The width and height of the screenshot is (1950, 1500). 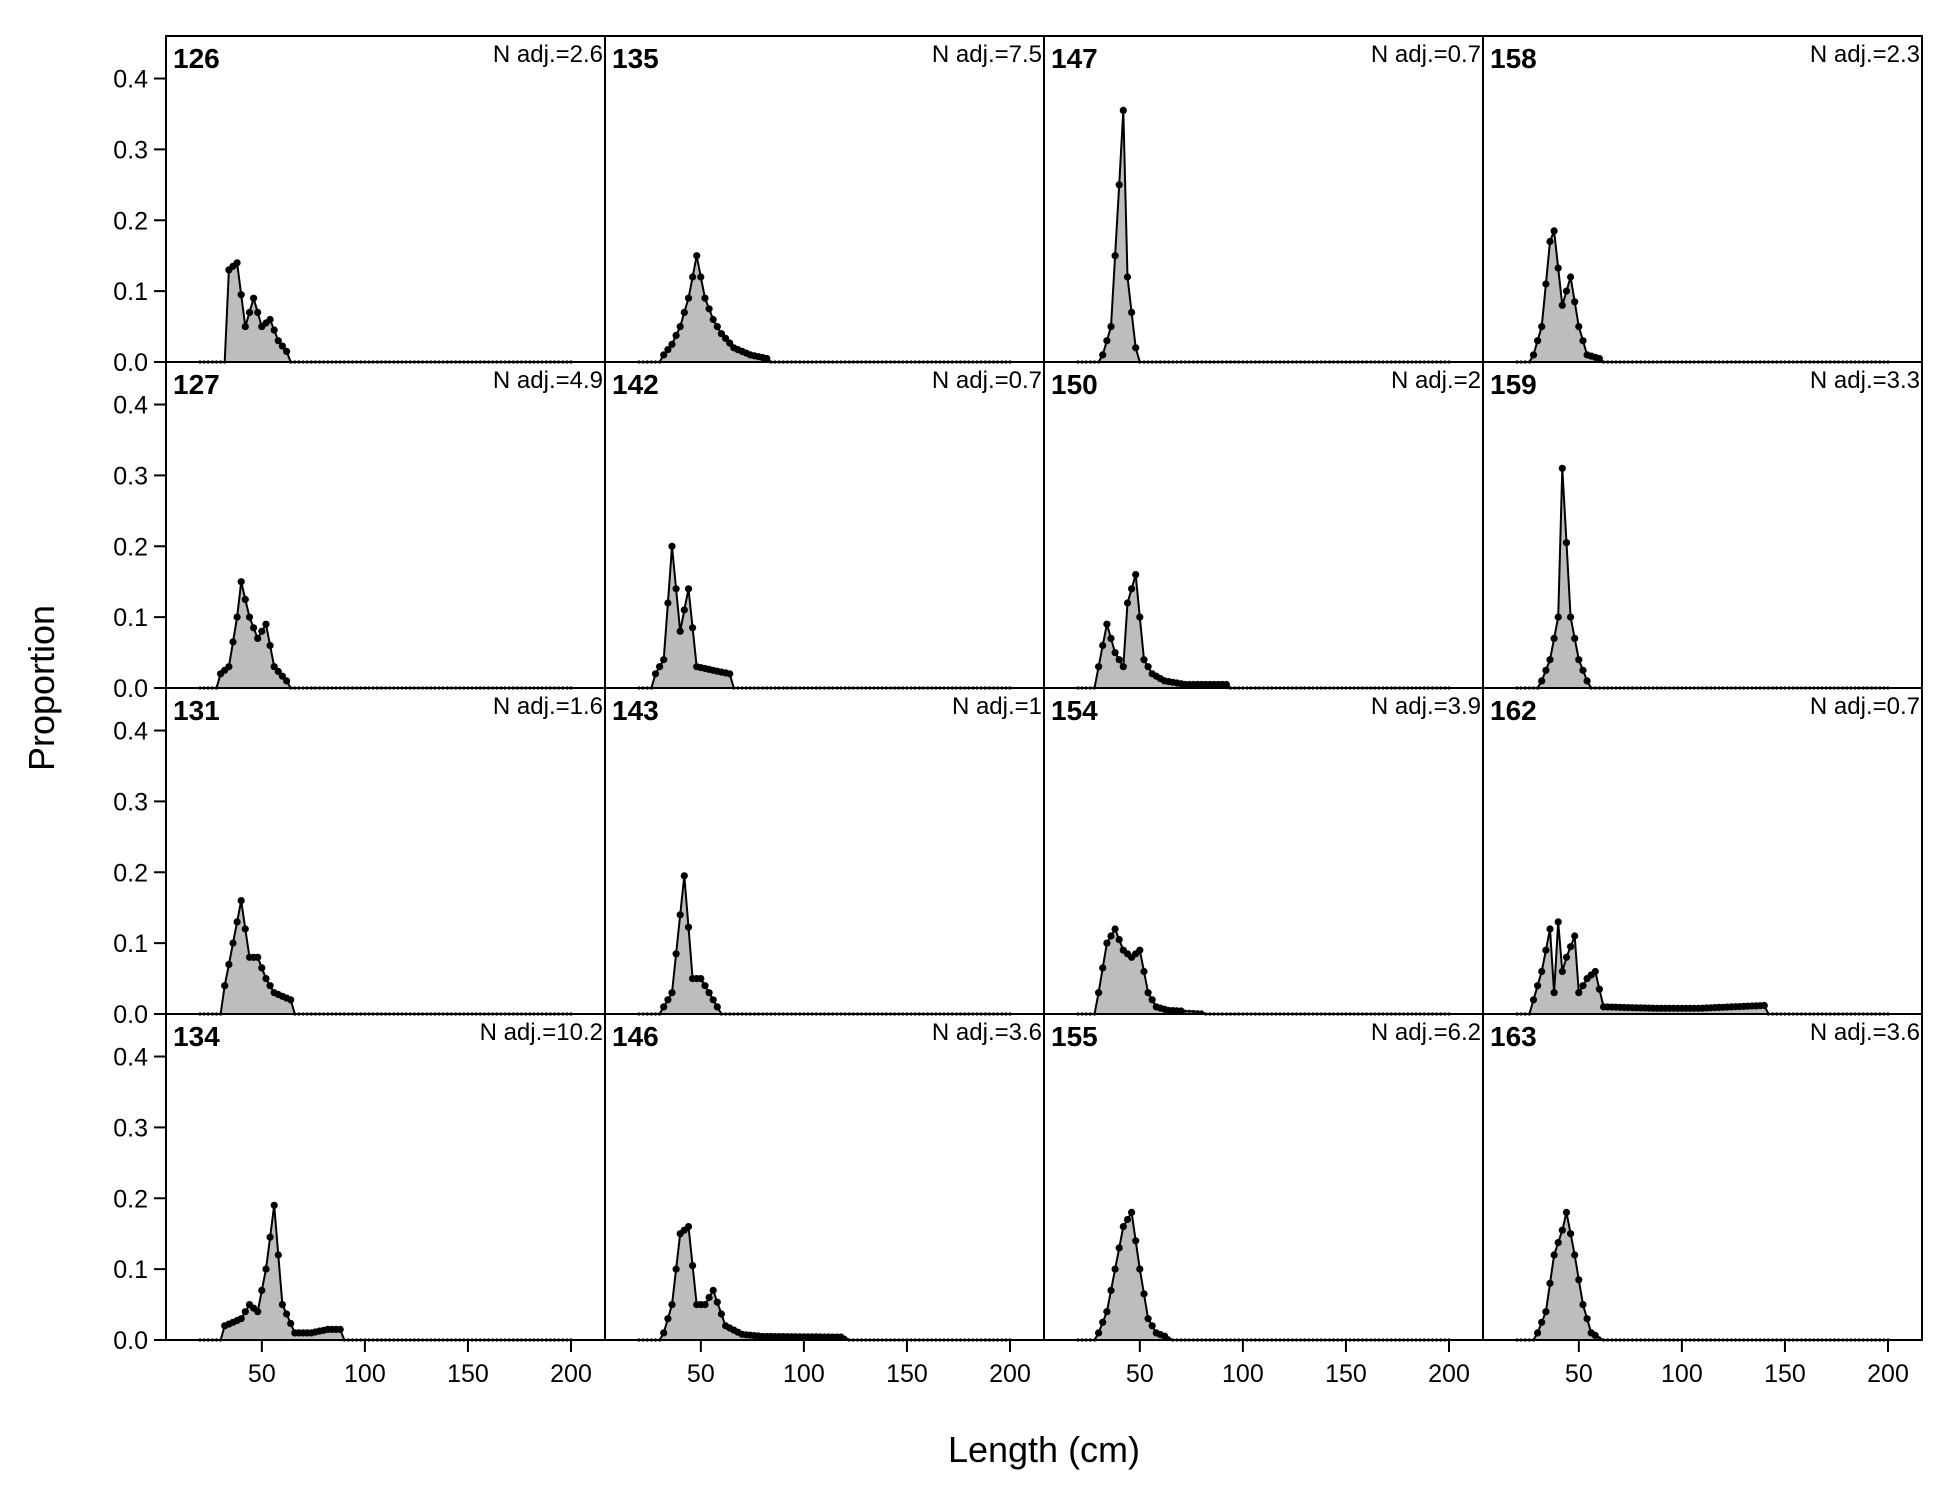 What do you see at coordinates (1436, 380) in the screenshot?
I see `n-adj-label: N adj.=2` at bounding box center [1436, 380].